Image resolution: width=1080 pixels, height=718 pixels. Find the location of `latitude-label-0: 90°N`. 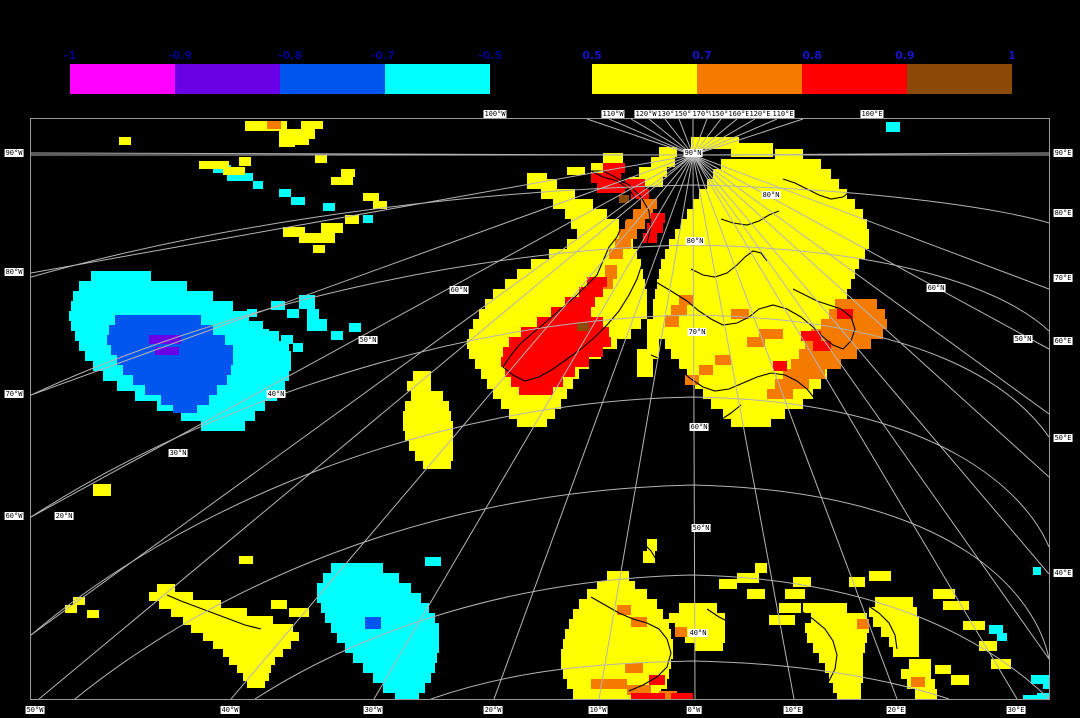

latitude-label-0: 90°N is located at coordinates (693, 153).